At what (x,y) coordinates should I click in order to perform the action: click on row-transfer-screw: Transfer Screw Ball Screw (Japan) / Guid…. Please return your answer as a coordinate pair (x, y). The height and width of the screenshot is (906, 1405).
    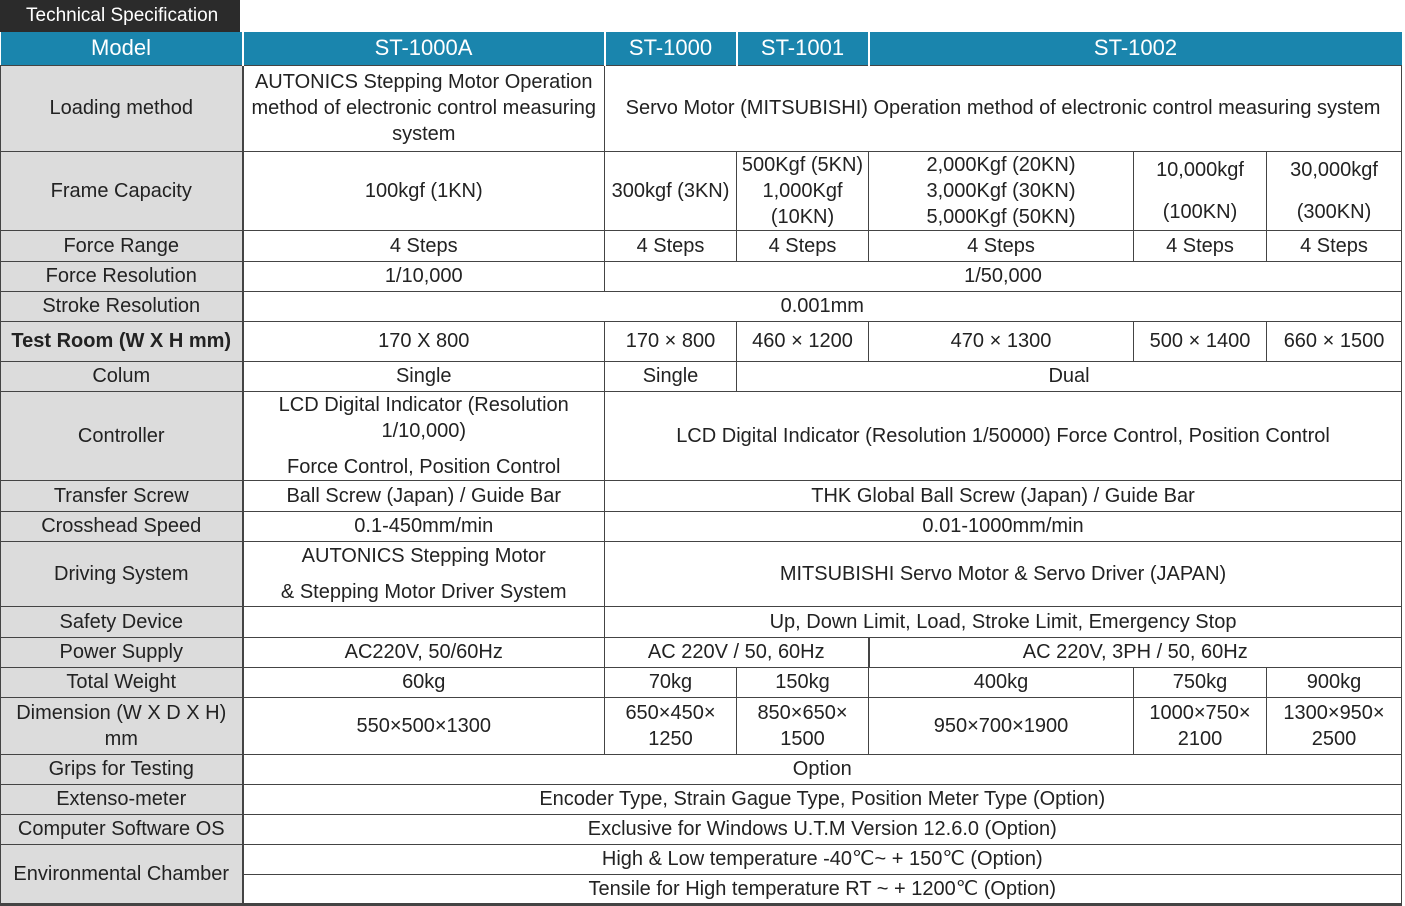
    Looking at the image, I should click on (701, 495).